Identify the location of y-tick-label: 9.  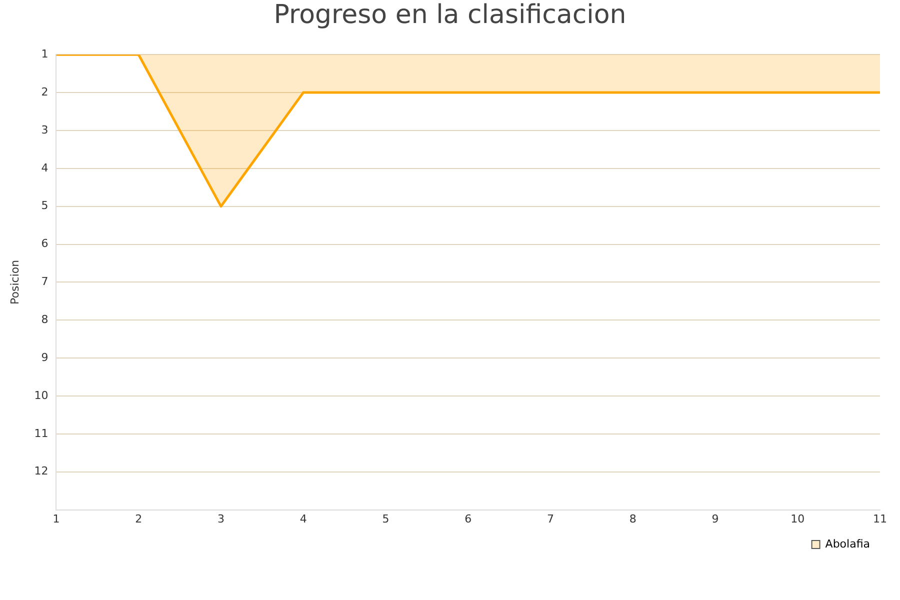
(44, 357).